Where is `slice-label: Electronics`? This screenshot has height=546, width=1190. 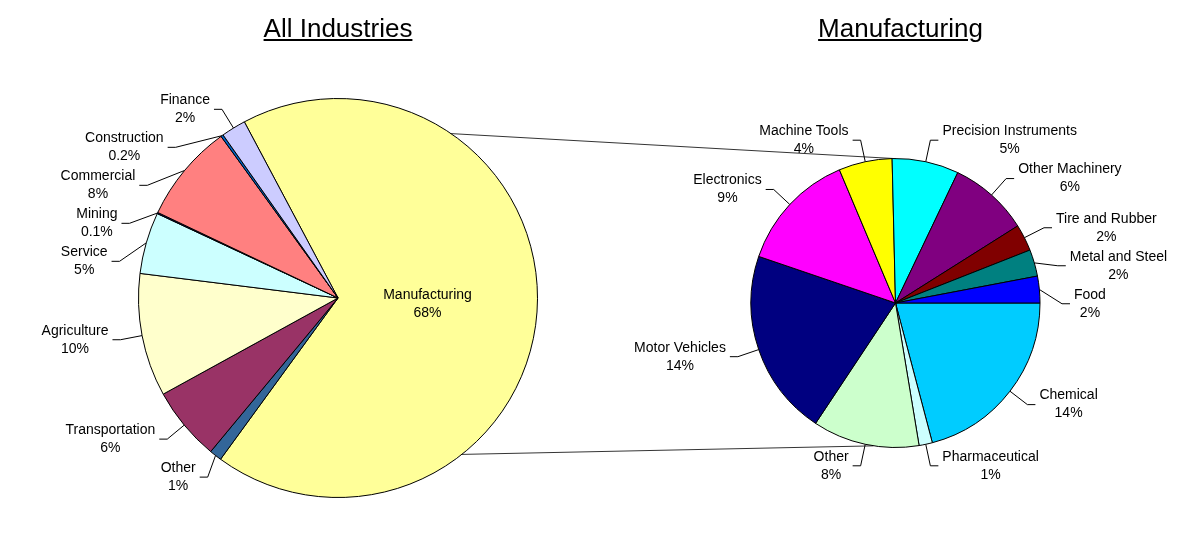
slice-label: Electronics is located at coordinates (727, 179).